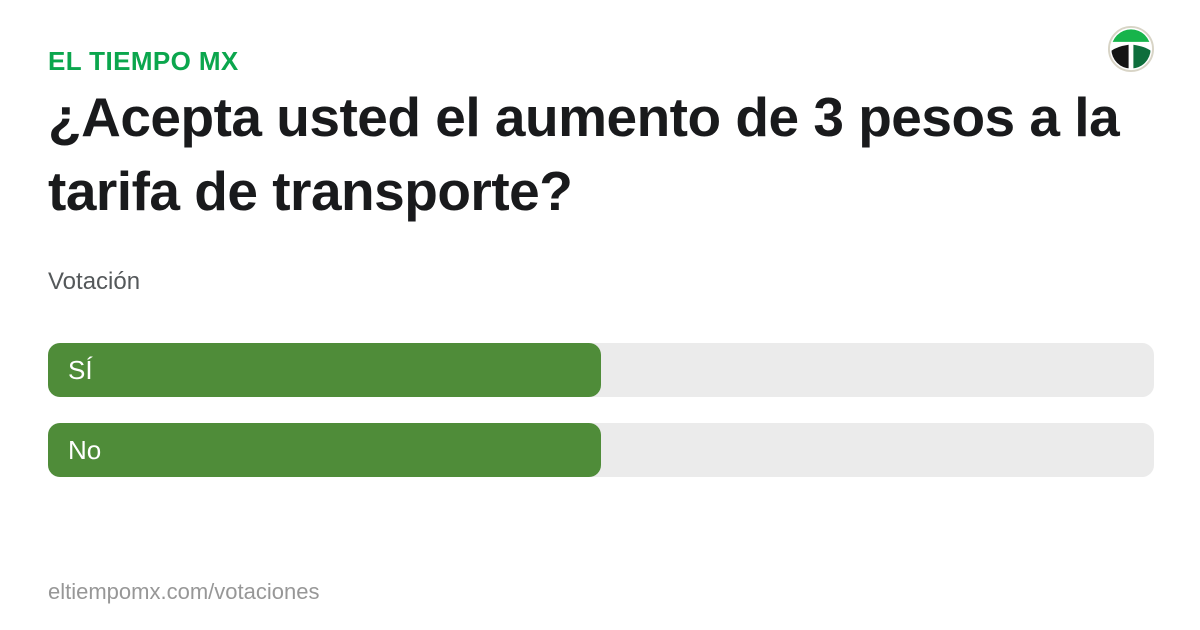 The width and height of the screenshot is (1200, 630). Describe the element at coordinates (184, 591) in the screenshot. I see `footer-url: eltiempomx.com/votaciones` at that location.